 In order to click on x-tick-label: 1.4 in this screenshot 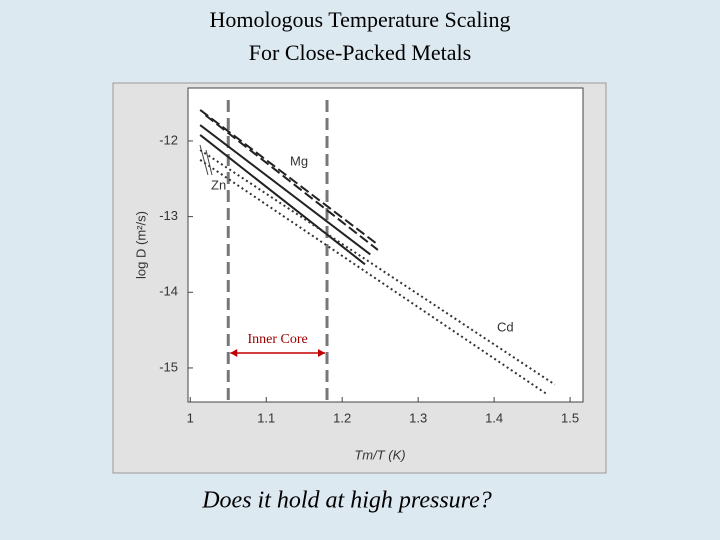, I will do `click(494, 417)`.